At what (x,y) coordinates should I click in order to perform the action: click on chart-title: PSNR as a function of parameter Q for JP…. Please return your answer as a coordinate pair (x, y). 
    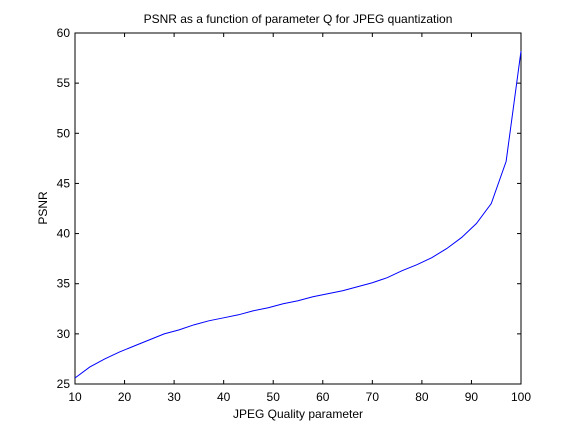
    Looking at the image, I should click on (298, 19).